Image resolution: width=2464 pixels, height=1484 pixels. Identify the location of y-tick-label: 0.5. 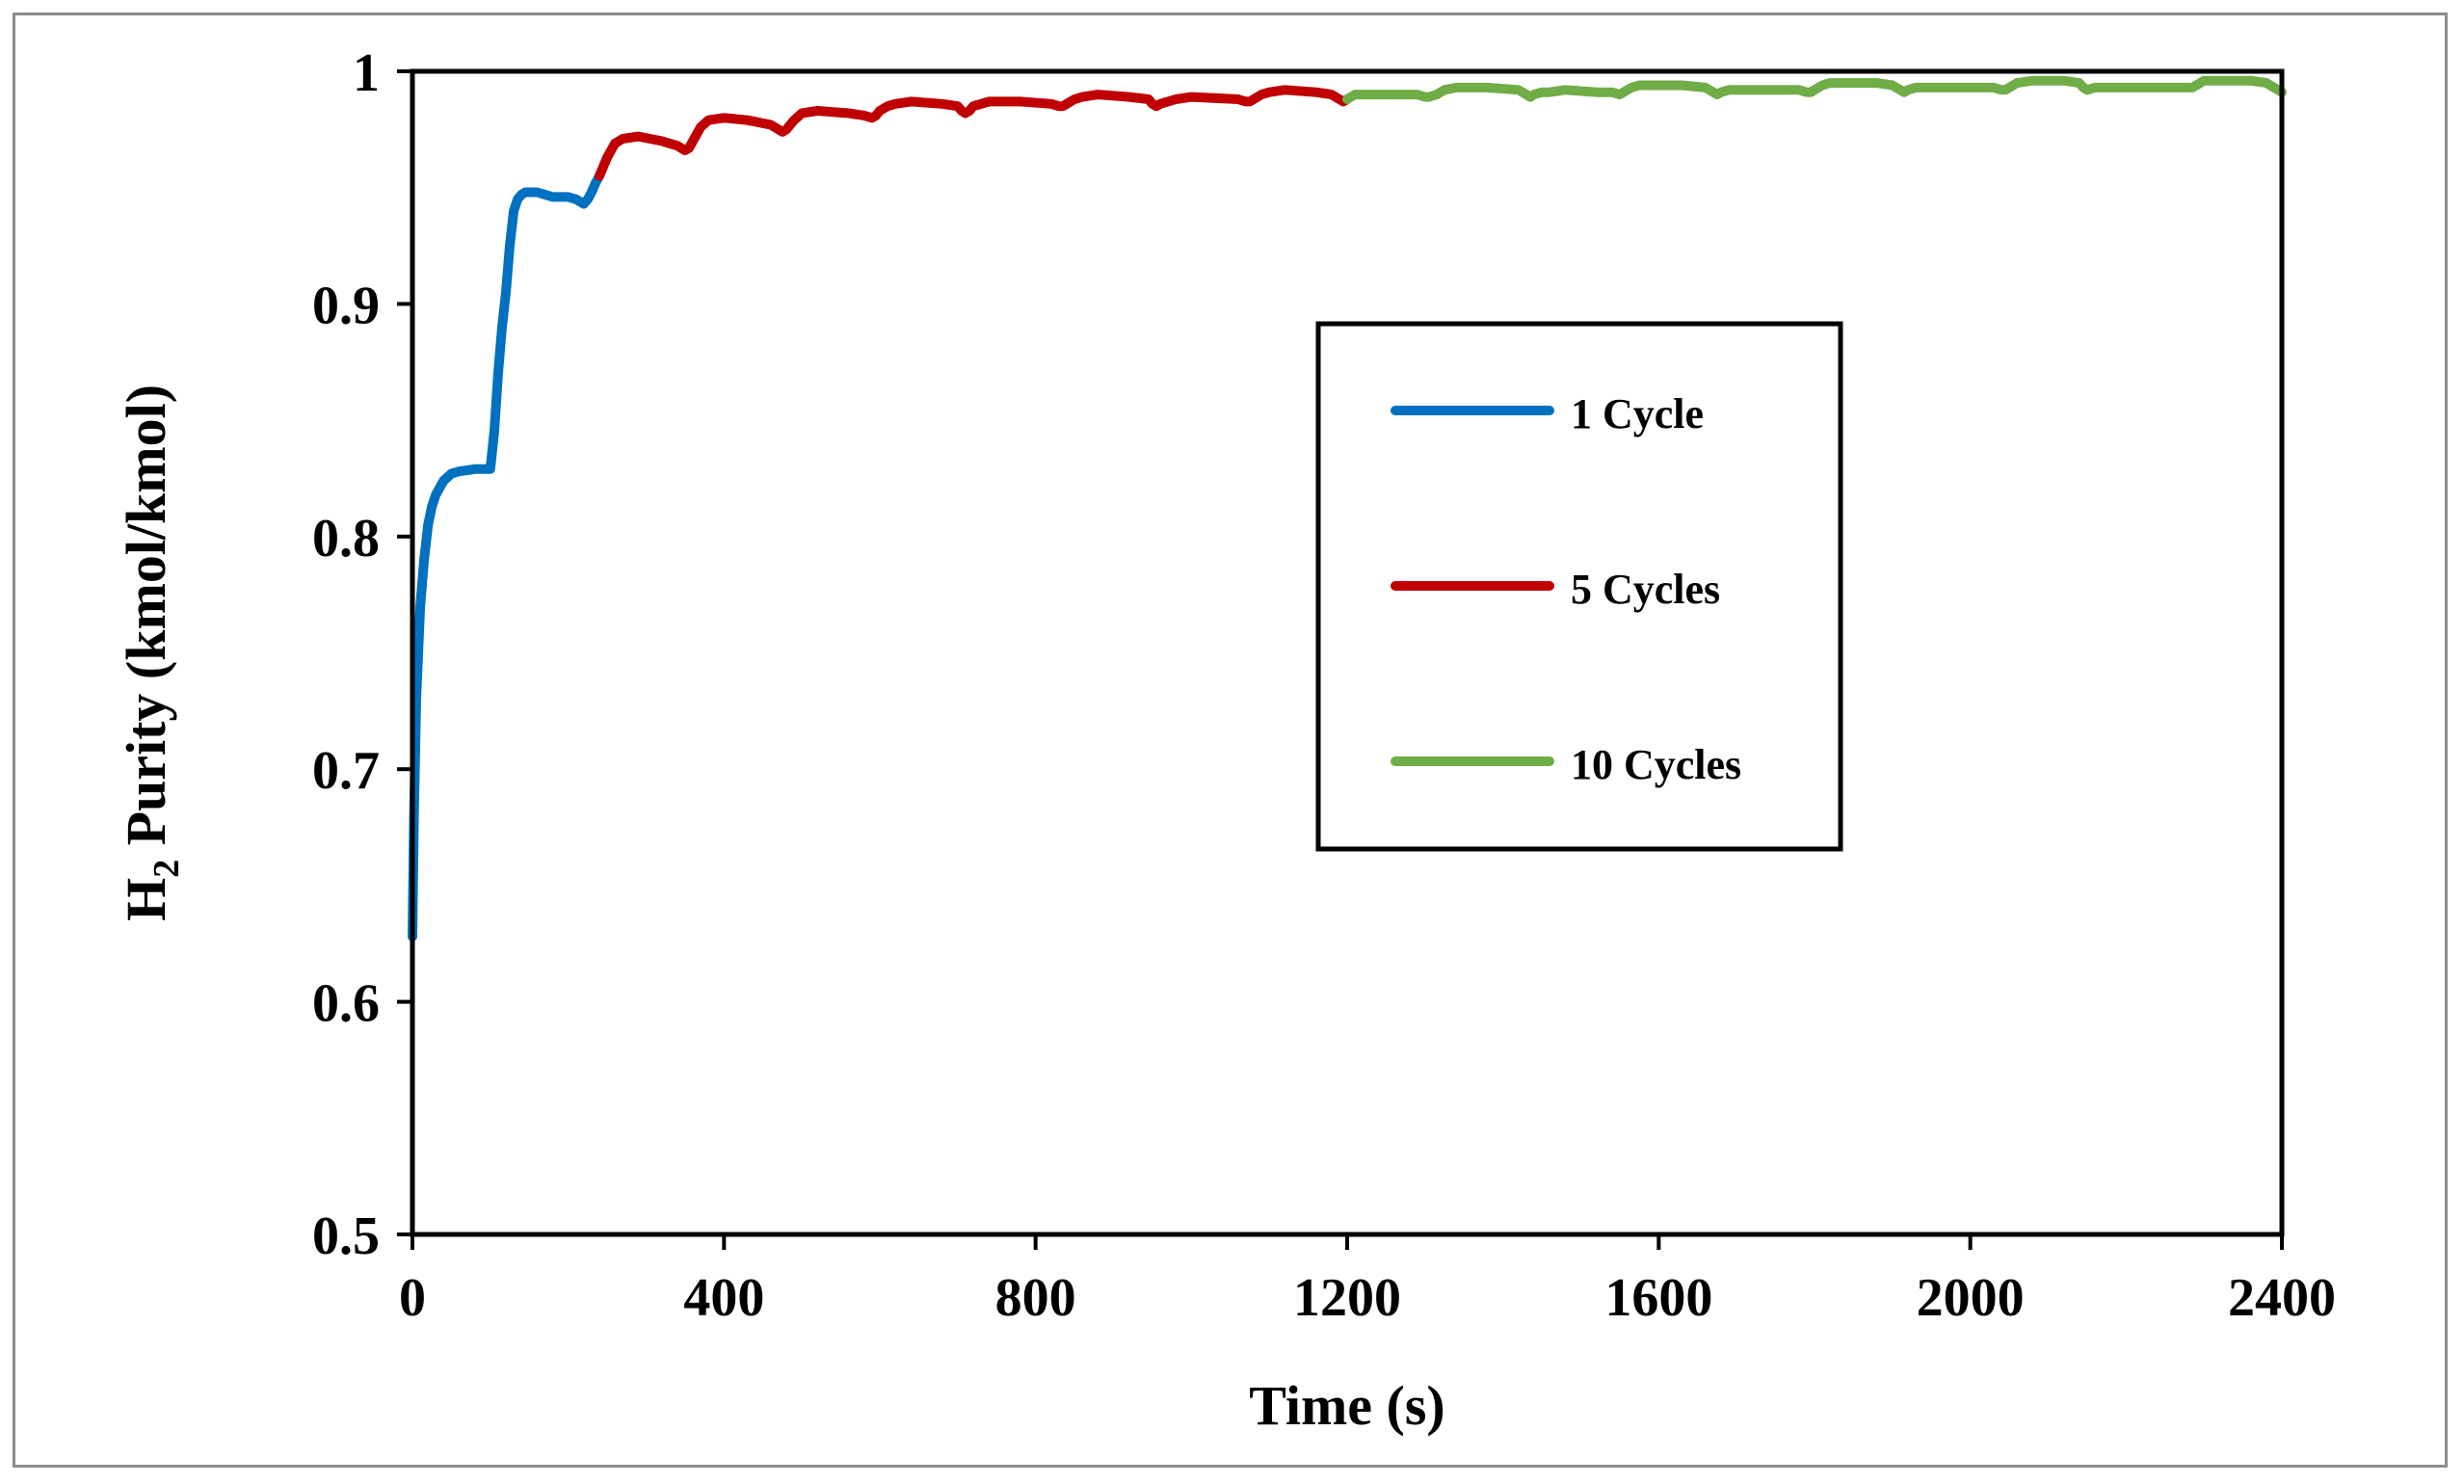
(346, 1236).